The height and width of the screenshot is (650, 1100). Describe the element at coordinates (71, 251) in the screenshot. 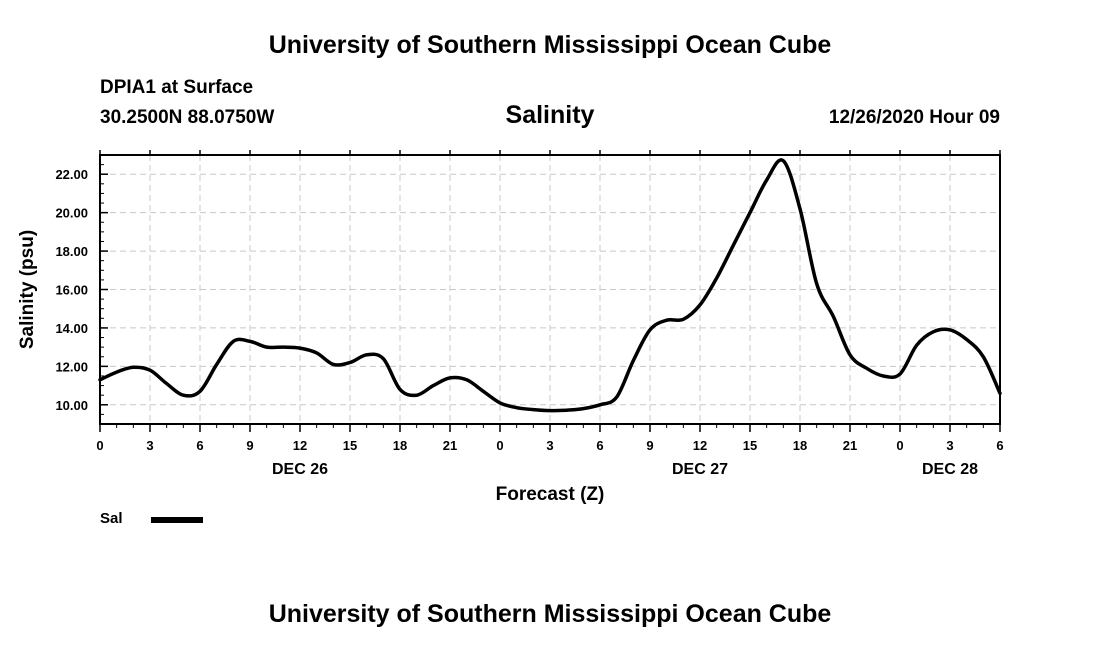

I see `y-tick-label: 18.00` at that location.